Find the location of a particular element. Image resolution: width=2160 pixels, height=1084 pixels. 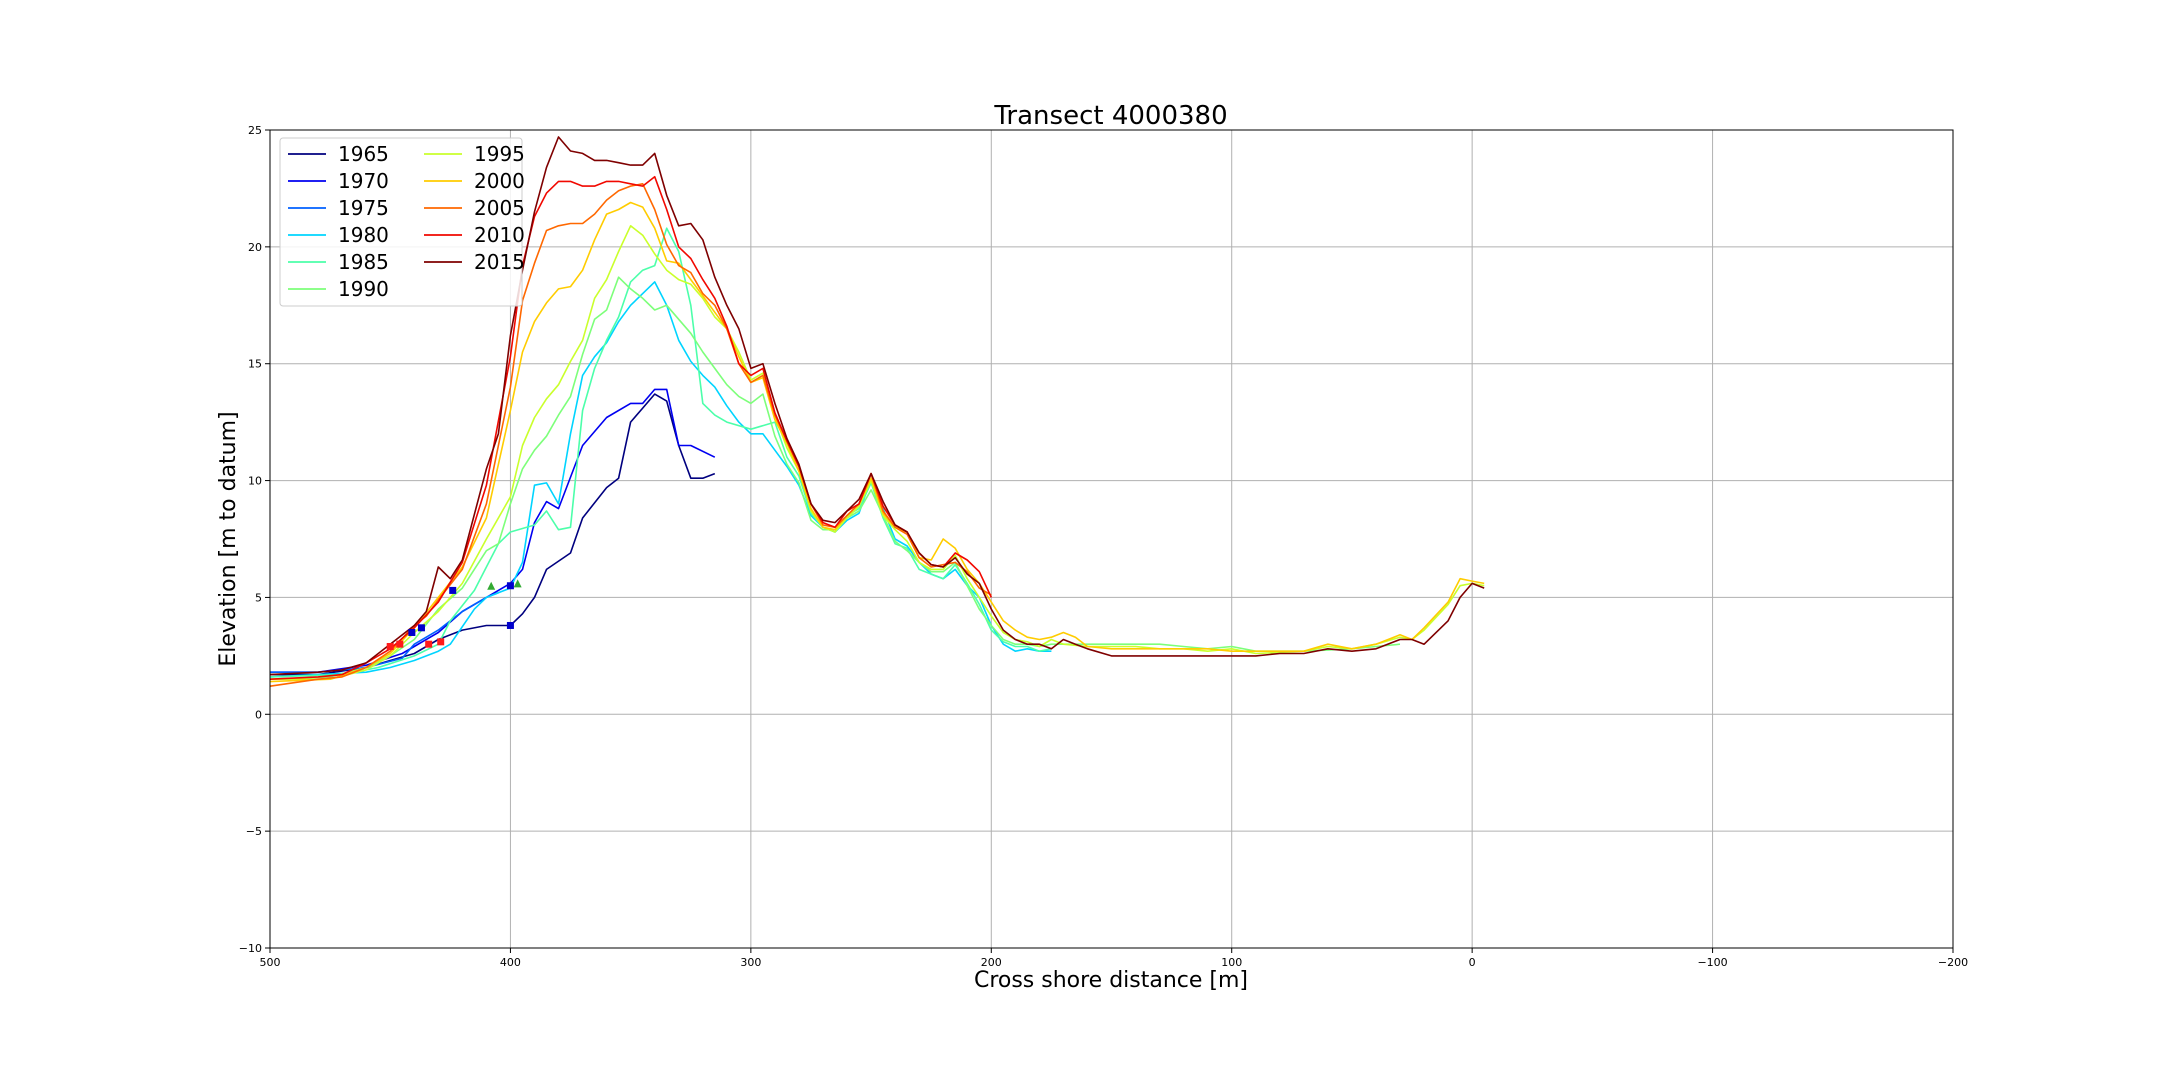

legend-item-1985: 1985 is located at coordinates (338, 262).